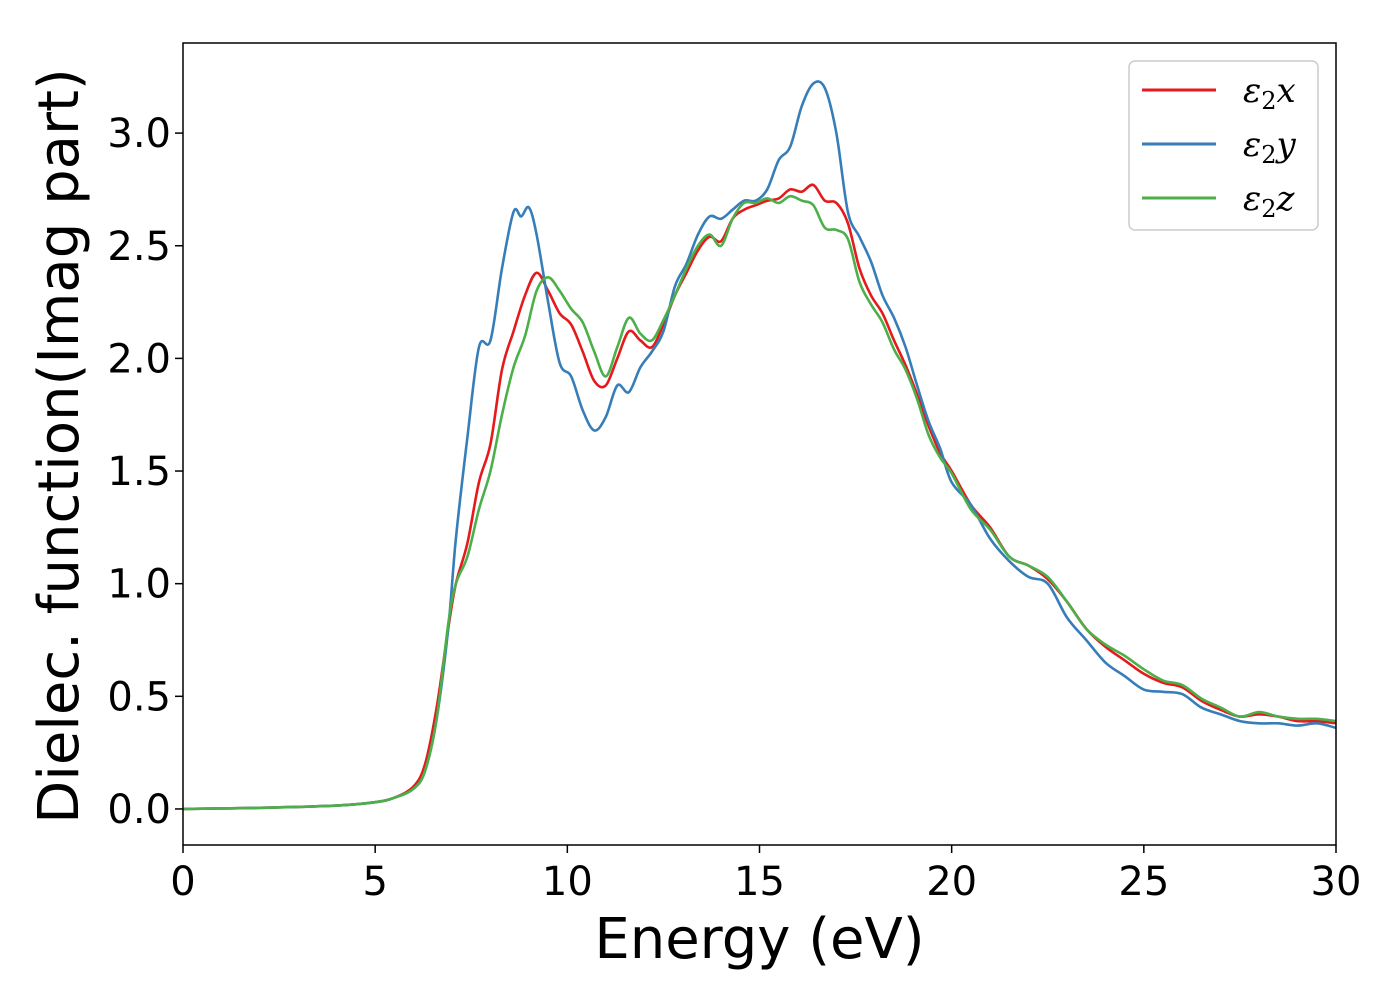  Describe the element at coordinates (1269, 93) in the screenshot. I see `legend-label-x: ε2x` at that location.